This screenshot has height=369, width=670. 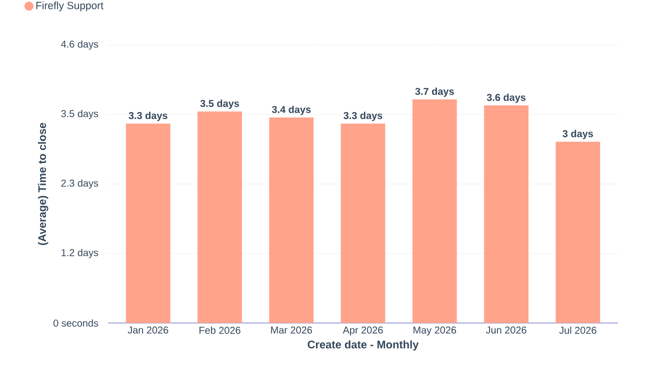 I want to click on y-tick-label: 4.6 days, so click(x=79, y=45).